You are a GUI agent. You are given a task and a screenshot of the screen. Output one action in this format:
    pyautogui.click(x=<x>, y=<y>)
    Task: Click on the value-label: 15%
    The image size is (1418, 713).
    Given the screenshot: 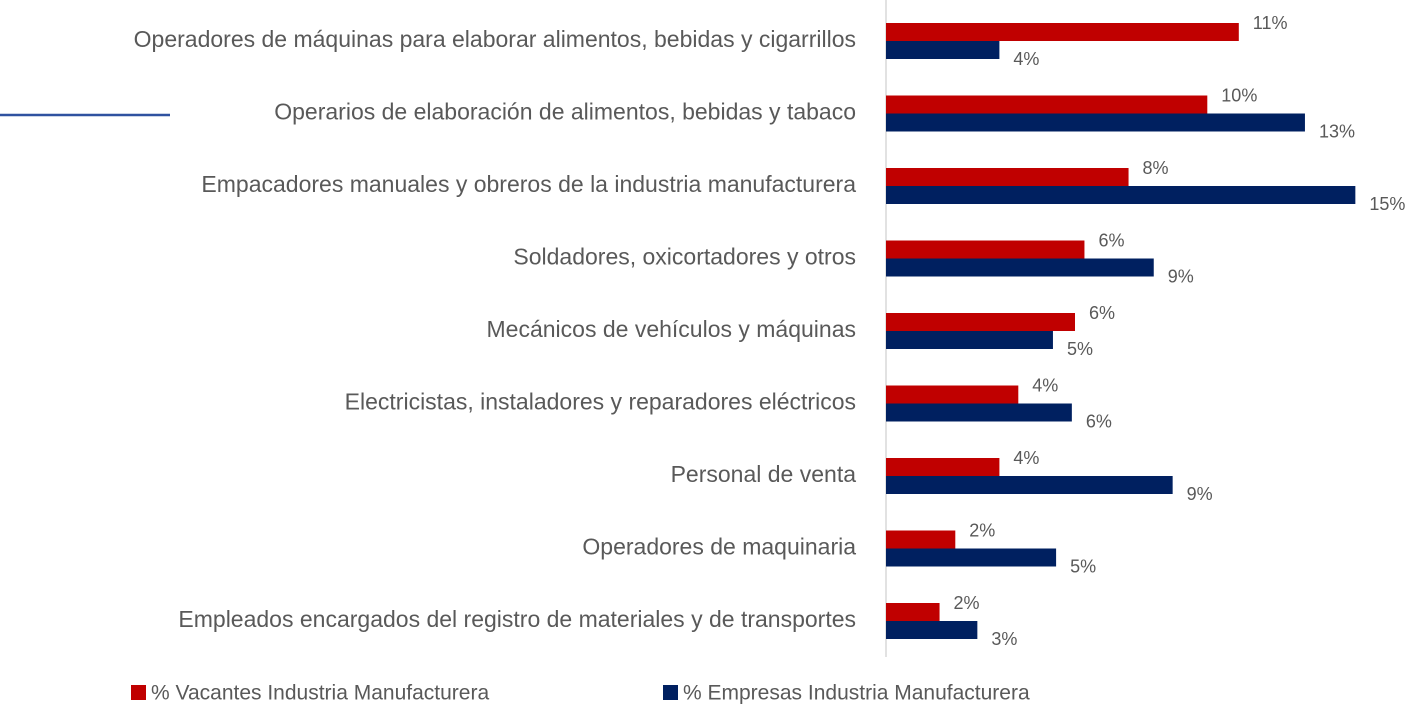 What is the action you would take?
    pyautogui.click(x=1387, y=204)
    